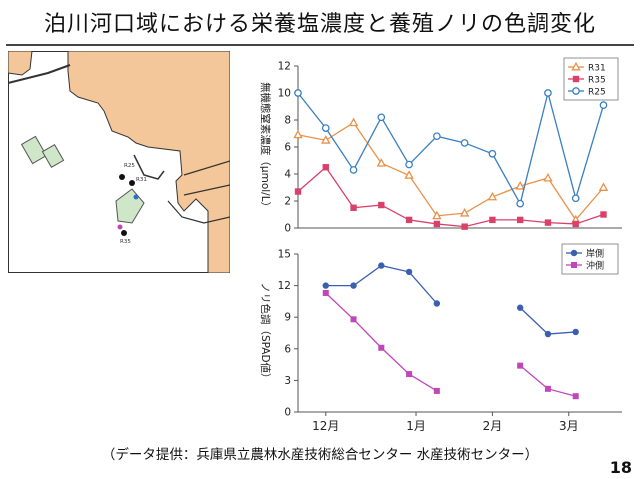 The height and width of the screenshot is (479, 640). I want to click on station-r35-marker, so click(124, 233).